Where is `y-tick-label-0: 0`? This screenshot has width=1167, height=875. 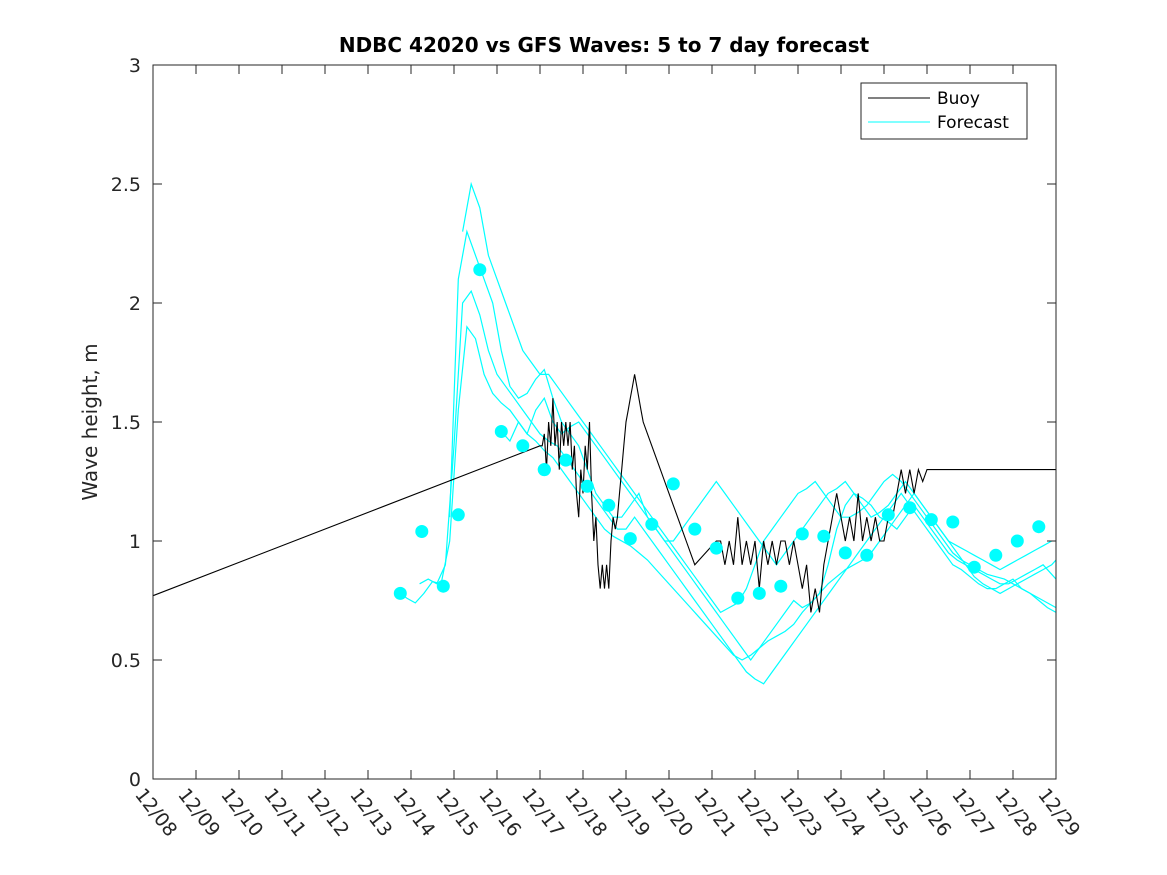
y-tick-label-0: 0 is located at coordinates (135, 780).